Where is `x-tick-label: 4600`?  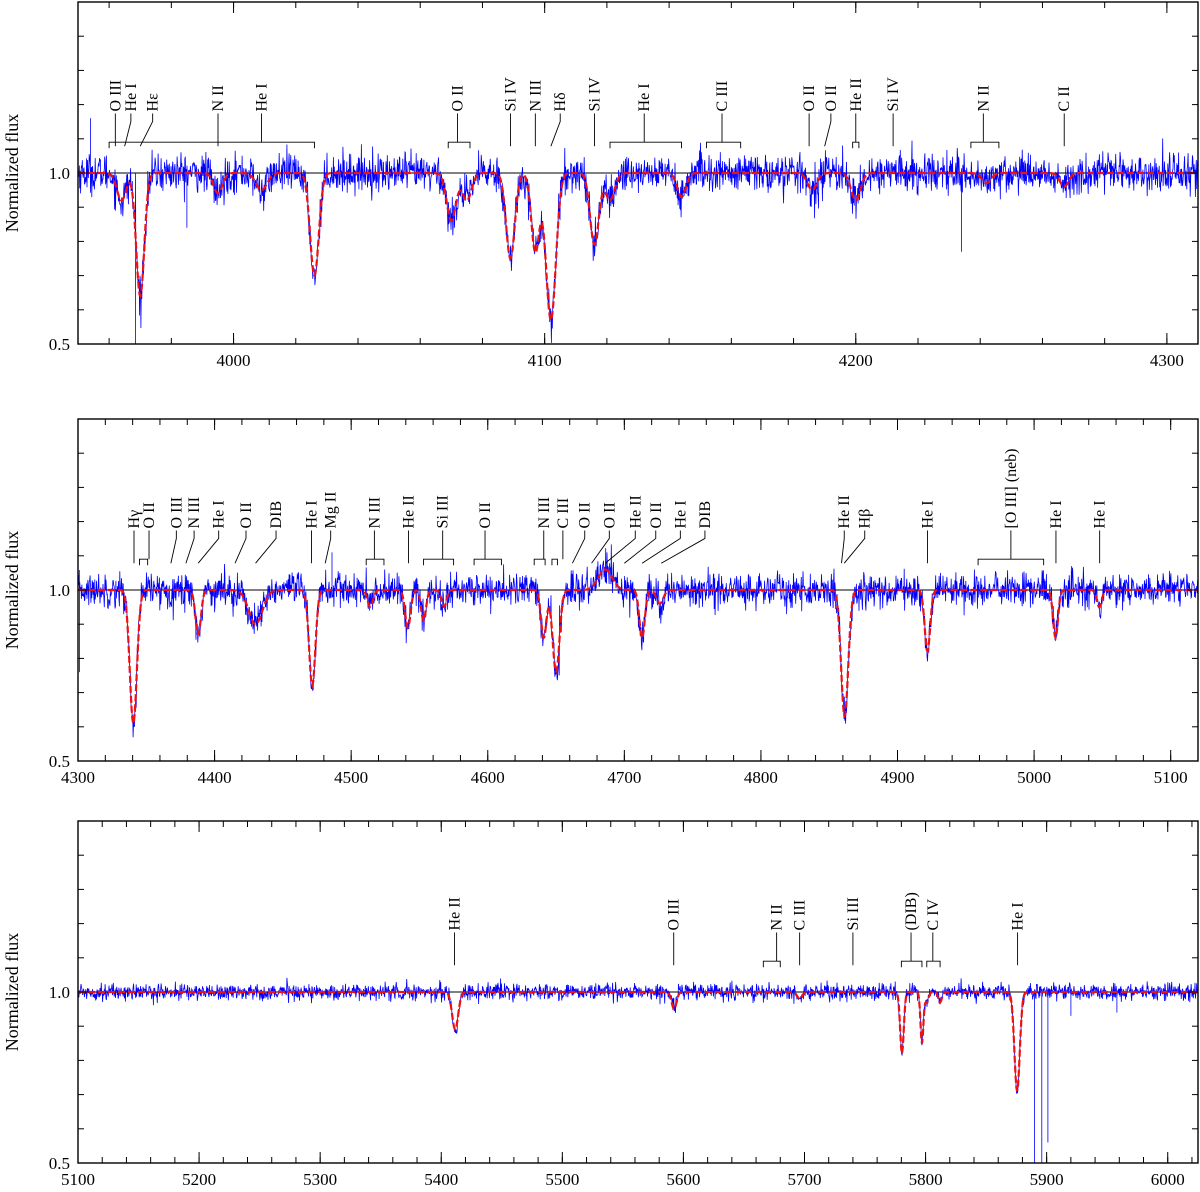
x-tick-label: 4600 is located at coordinates (488, 777).